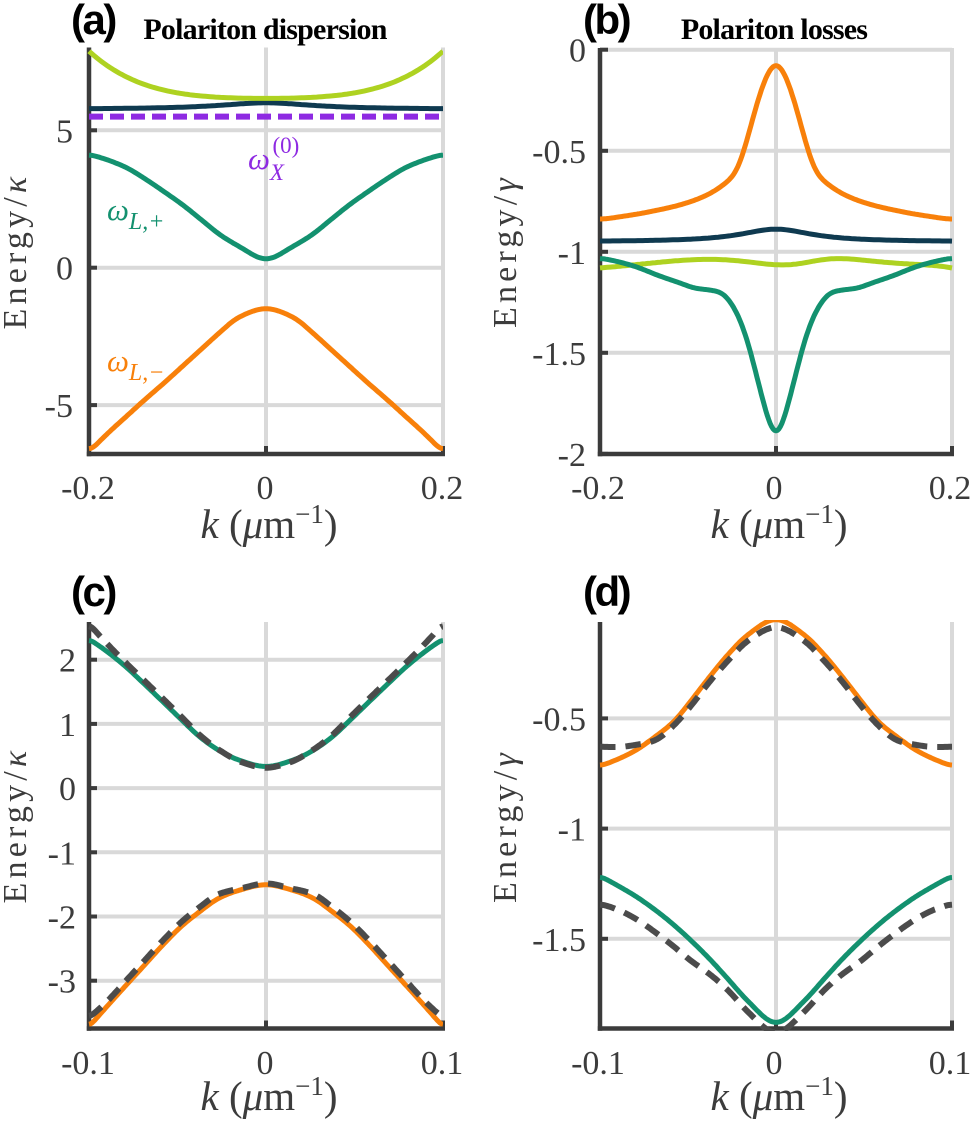 This screenshot has height=1121, width=974. Describe the element at coordinates (59, 406) in the screenshot. I see `svg-text: -5` at that location.